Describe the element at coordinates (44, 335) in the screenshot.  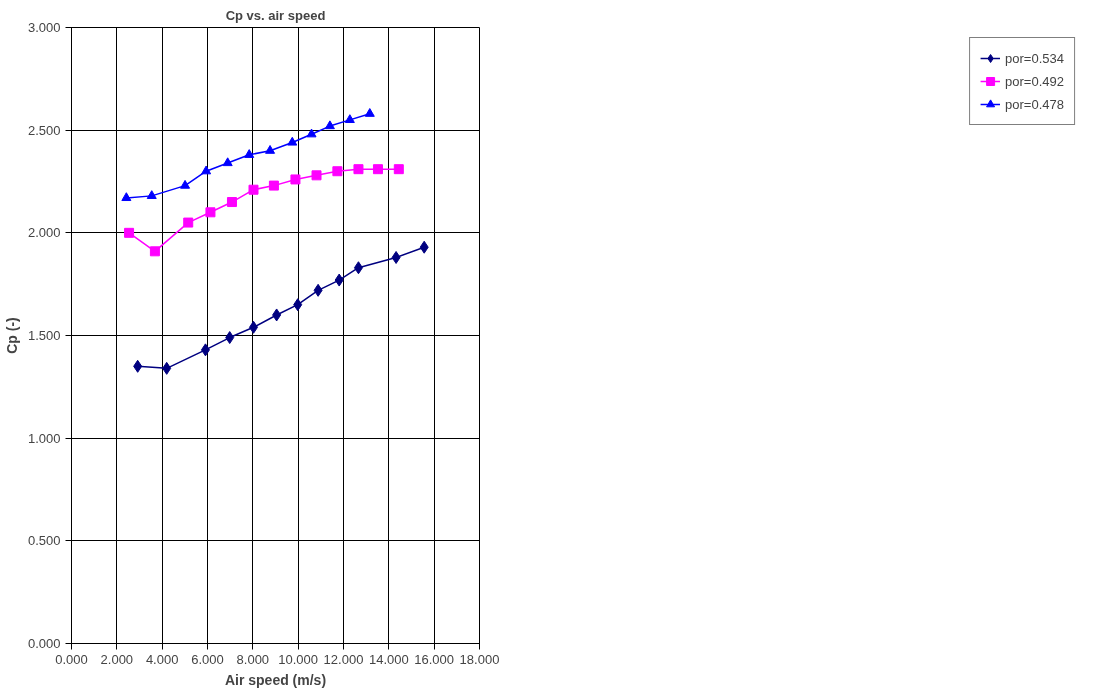
I see `y-tick-label: 1.500` at that location.